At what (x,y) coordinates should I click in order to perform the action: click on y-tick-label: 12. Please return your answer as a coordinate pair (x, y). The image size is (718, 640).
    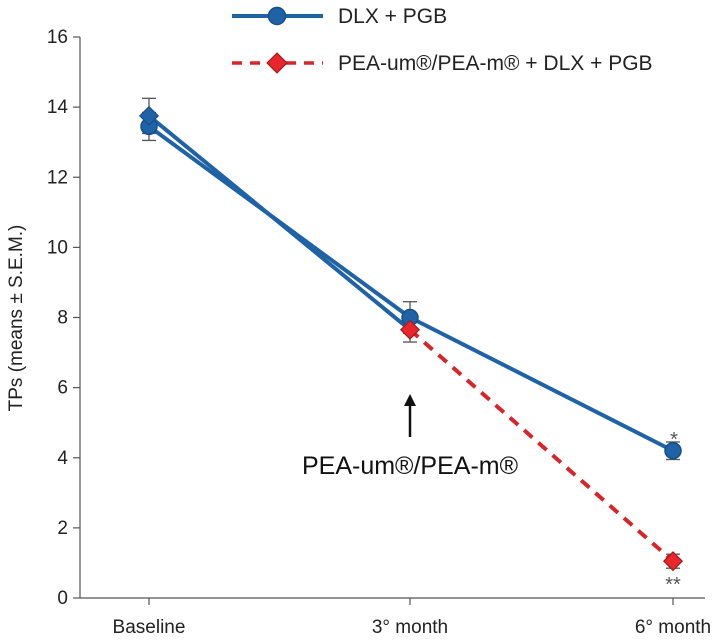
    Looking at the image, I should click on (57, 177).